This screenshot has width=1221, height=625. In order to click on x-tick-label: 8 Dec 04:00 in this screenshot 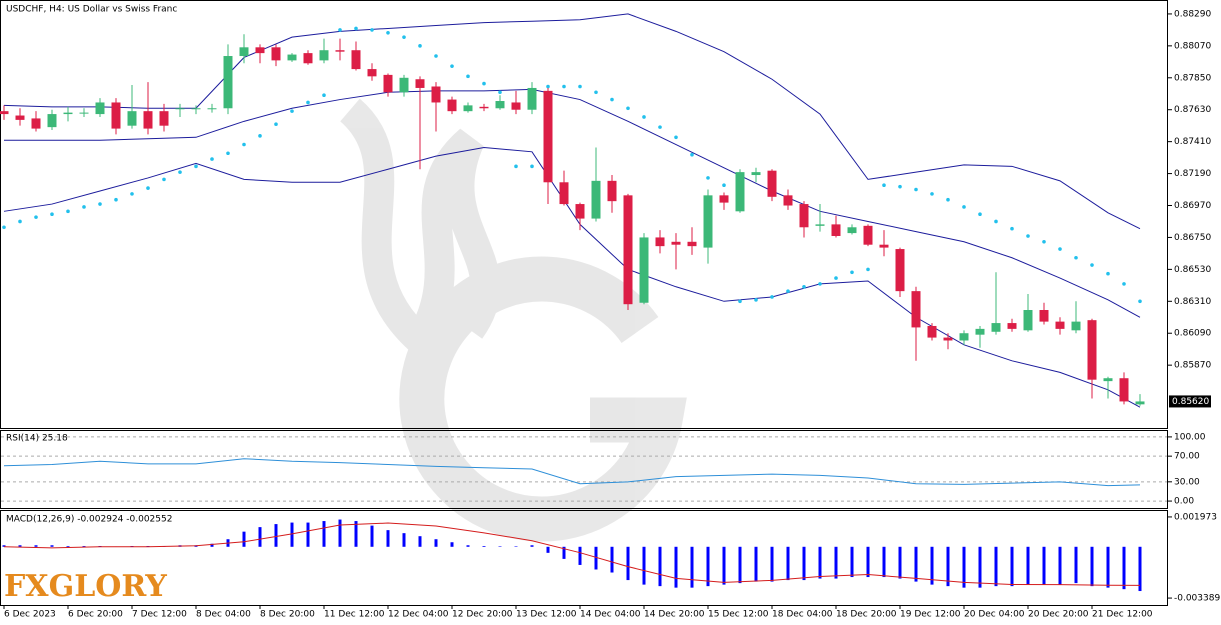, I will do `click(223, 615)`.